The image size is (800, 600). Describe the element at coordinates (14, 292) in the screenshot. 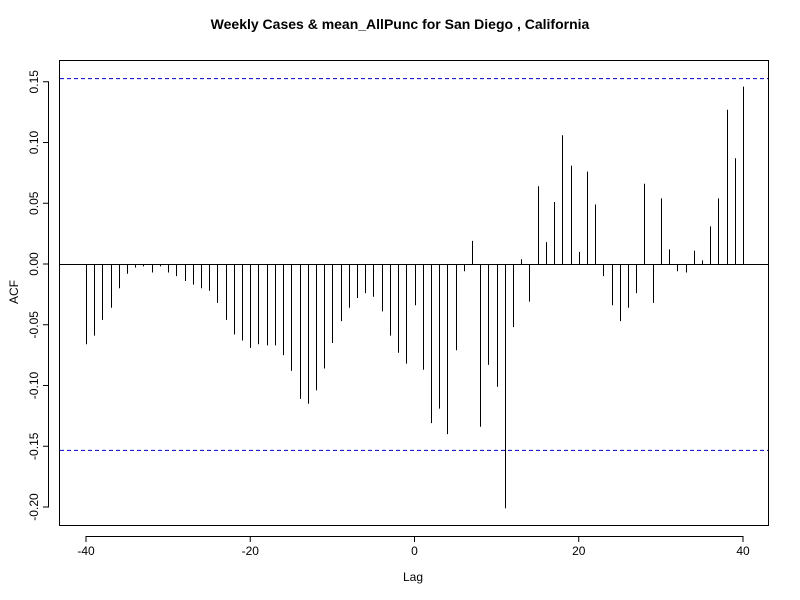

I see `y-axis-label: ACF` at that location.